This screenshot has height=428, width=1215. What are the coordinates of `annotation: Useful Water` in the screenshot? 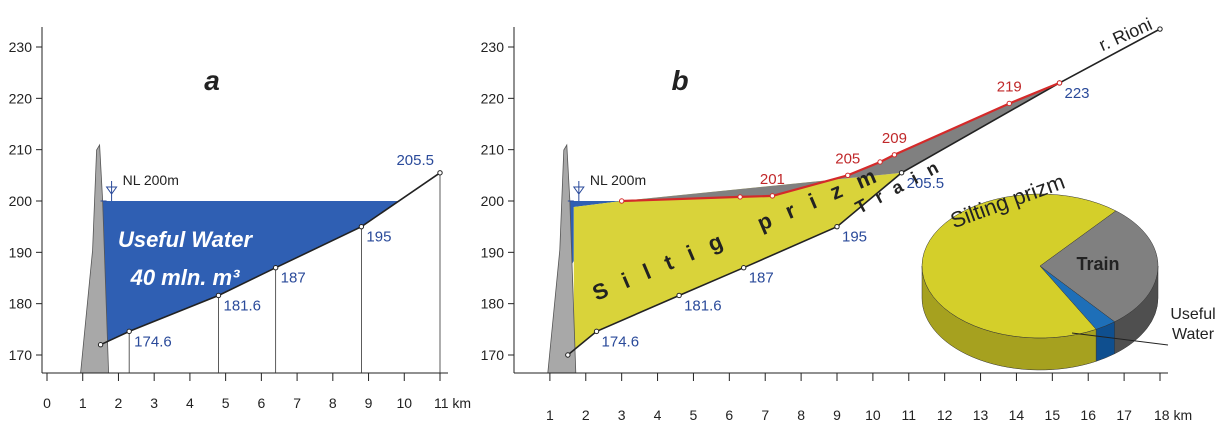 It's located at (186, 239).